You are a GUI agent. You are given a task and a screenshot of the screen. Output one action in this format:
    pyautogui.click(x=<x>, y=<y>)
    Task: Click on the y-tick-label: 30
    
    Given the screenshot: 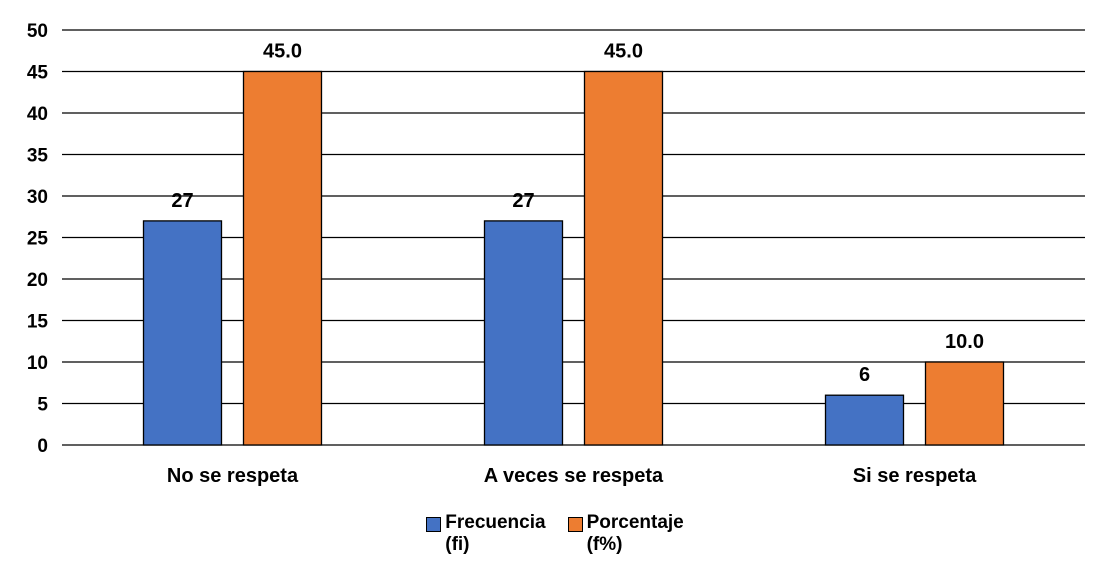 What is the action you would take?
    pyautogui.click(x=37, y=197)
    